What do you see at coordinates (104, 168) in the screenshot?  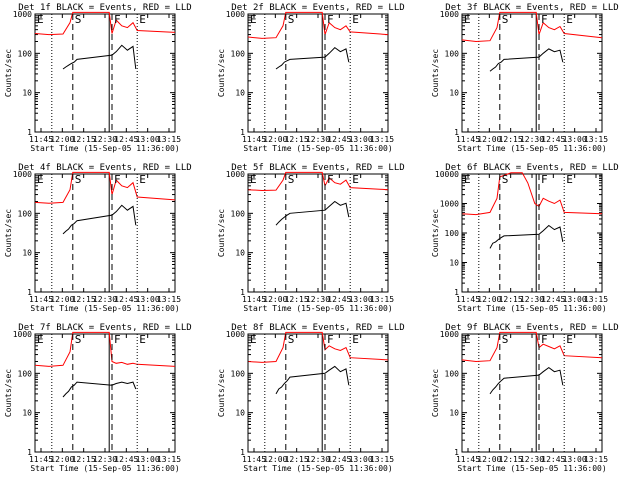 I see `panel-title: Det 4f BLACK = Events, RED = LLD` at bounding box center [104, 168].